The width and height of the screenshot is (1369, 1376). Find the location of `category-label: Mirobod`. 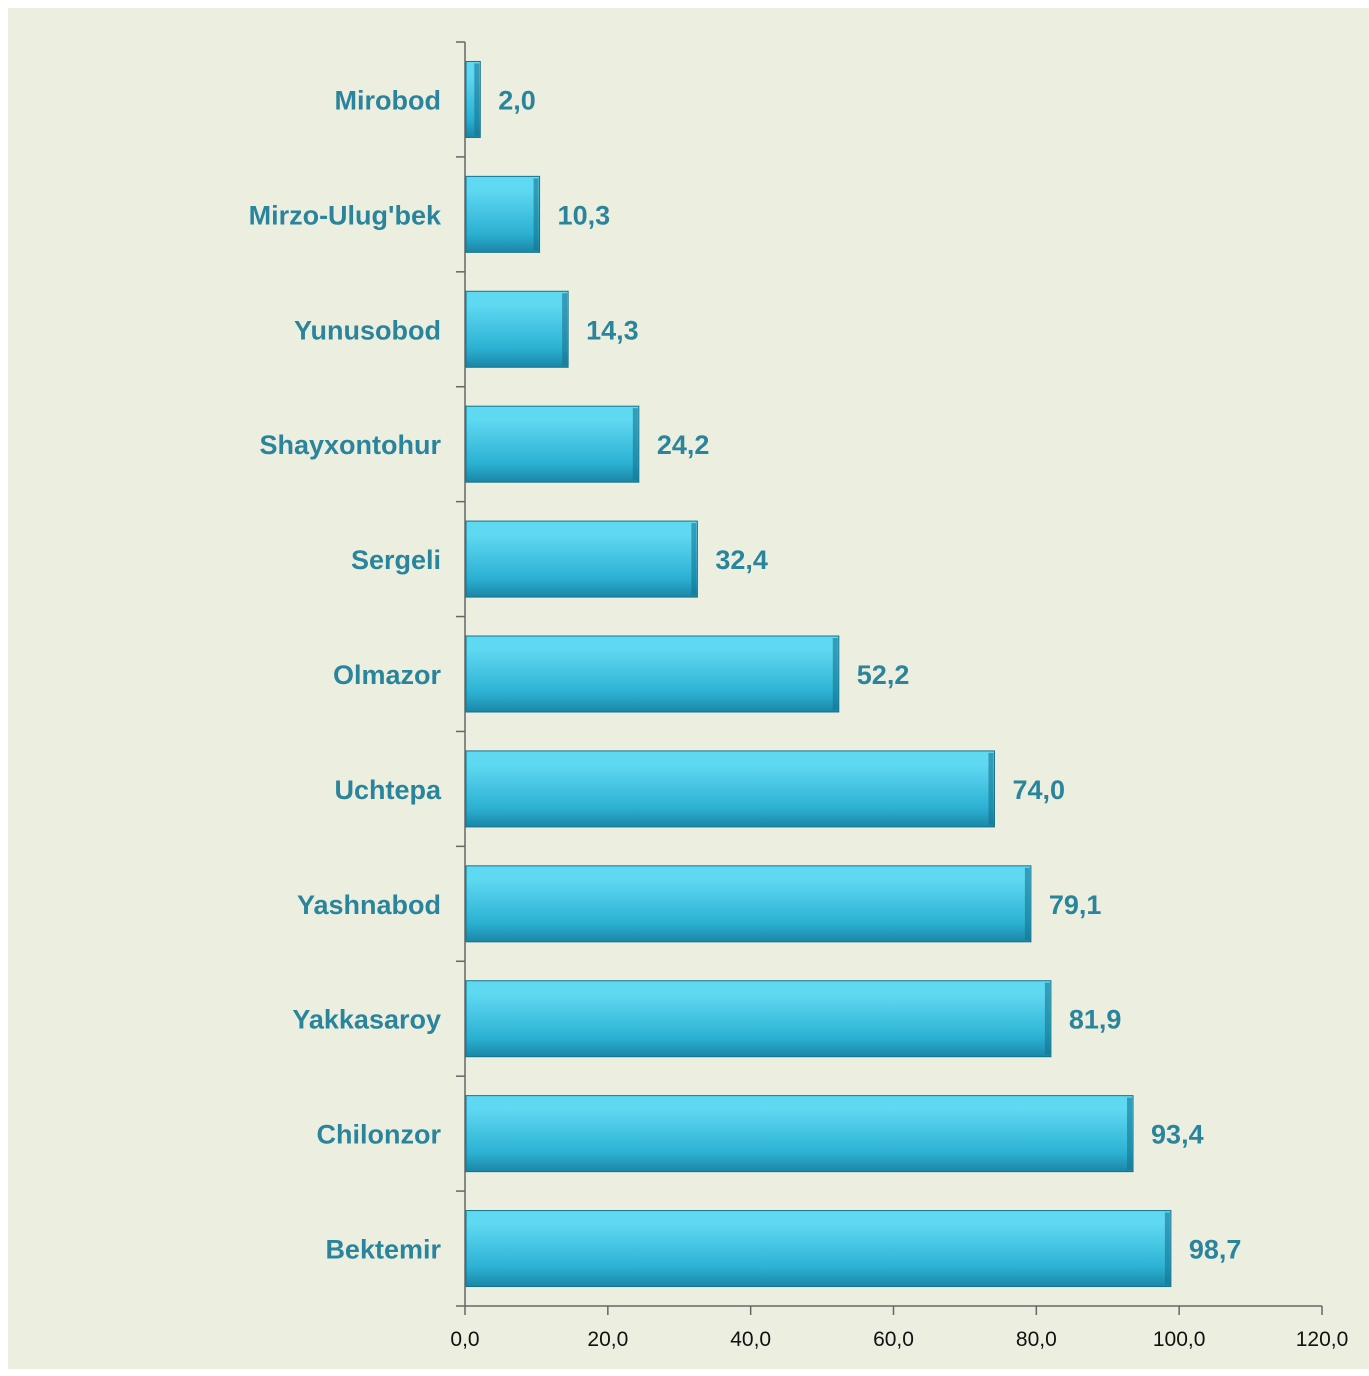

category-label: Mirobod is located at coordinates (388, 100).